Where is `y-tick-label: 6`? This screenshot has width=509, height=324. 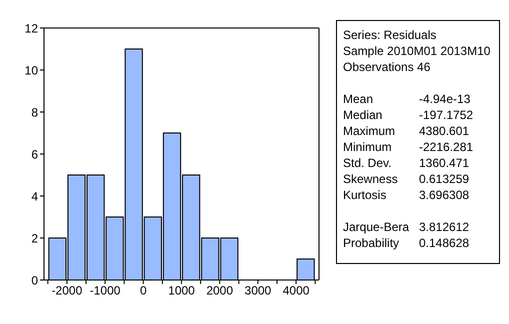
y-tick-label: 6 is located at coordinates (34, 154).